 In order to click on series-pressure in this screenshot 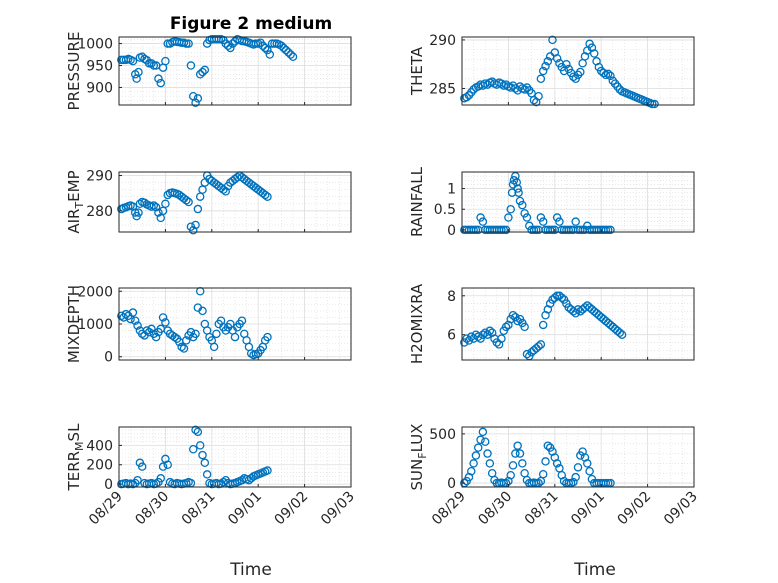, I will do `click(207, 71)`.